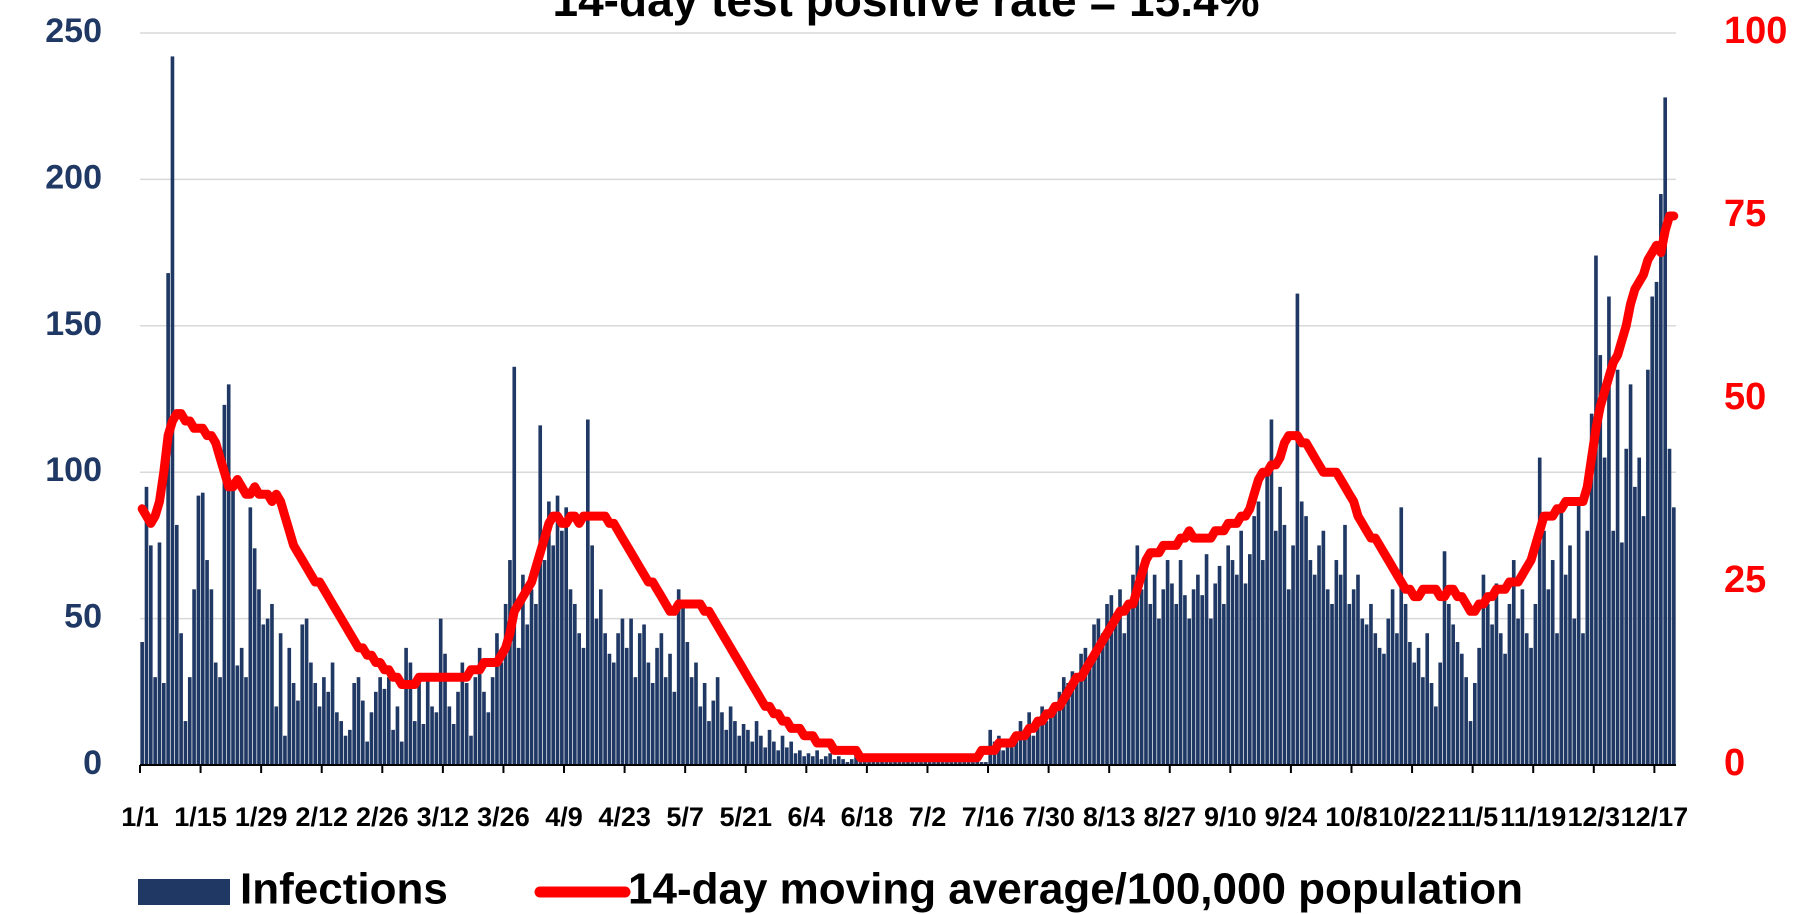  What do you see at coordinates (73, 470) in the screenshot?
I see `y-tick-label: 100` at bounding box center [73, 470].